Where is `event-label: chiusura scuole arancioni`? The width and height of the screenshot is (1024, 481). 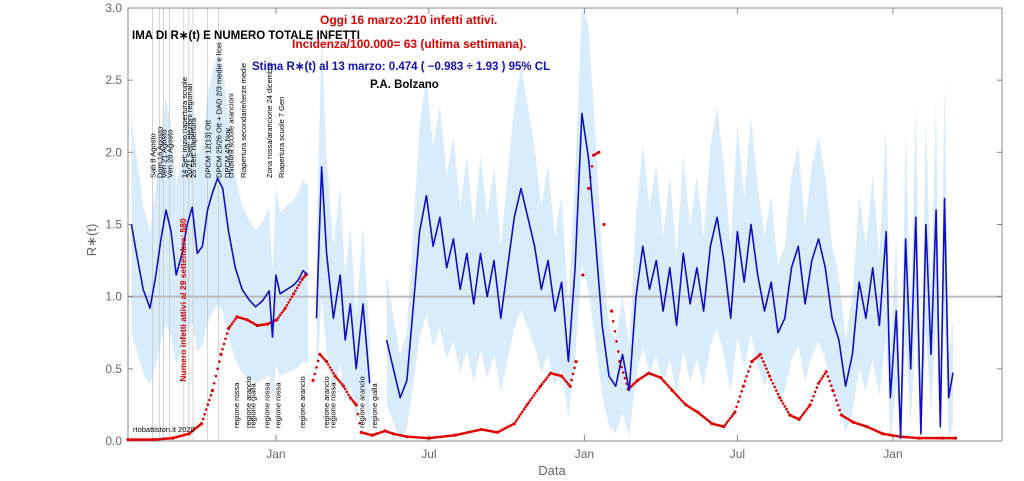
event-label: chiusura scuole arancioni is located at coordinates (230, 135).